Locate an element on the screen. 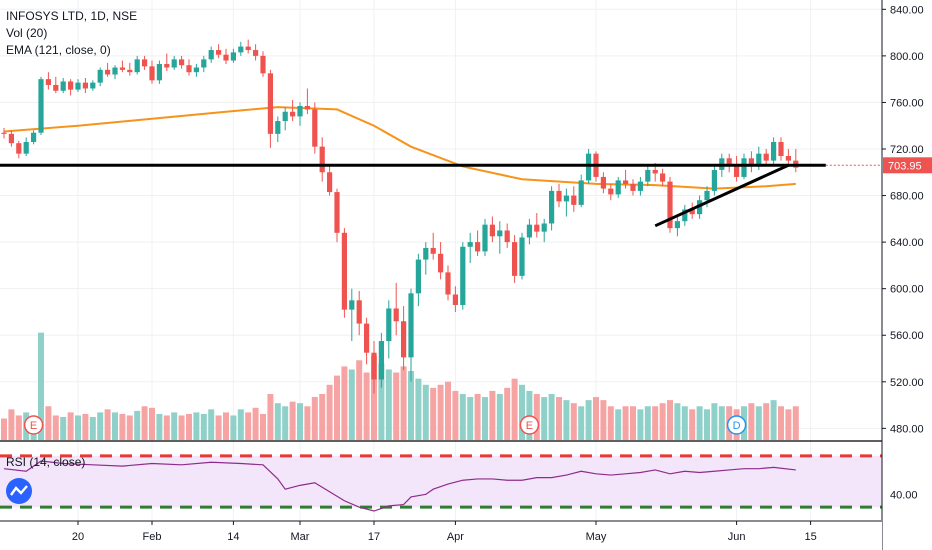 The height and width of the screenshot is (550, 932). symbol-title: INFOSYS LTD, 1D, NSE is located at coordinates (72, 16).